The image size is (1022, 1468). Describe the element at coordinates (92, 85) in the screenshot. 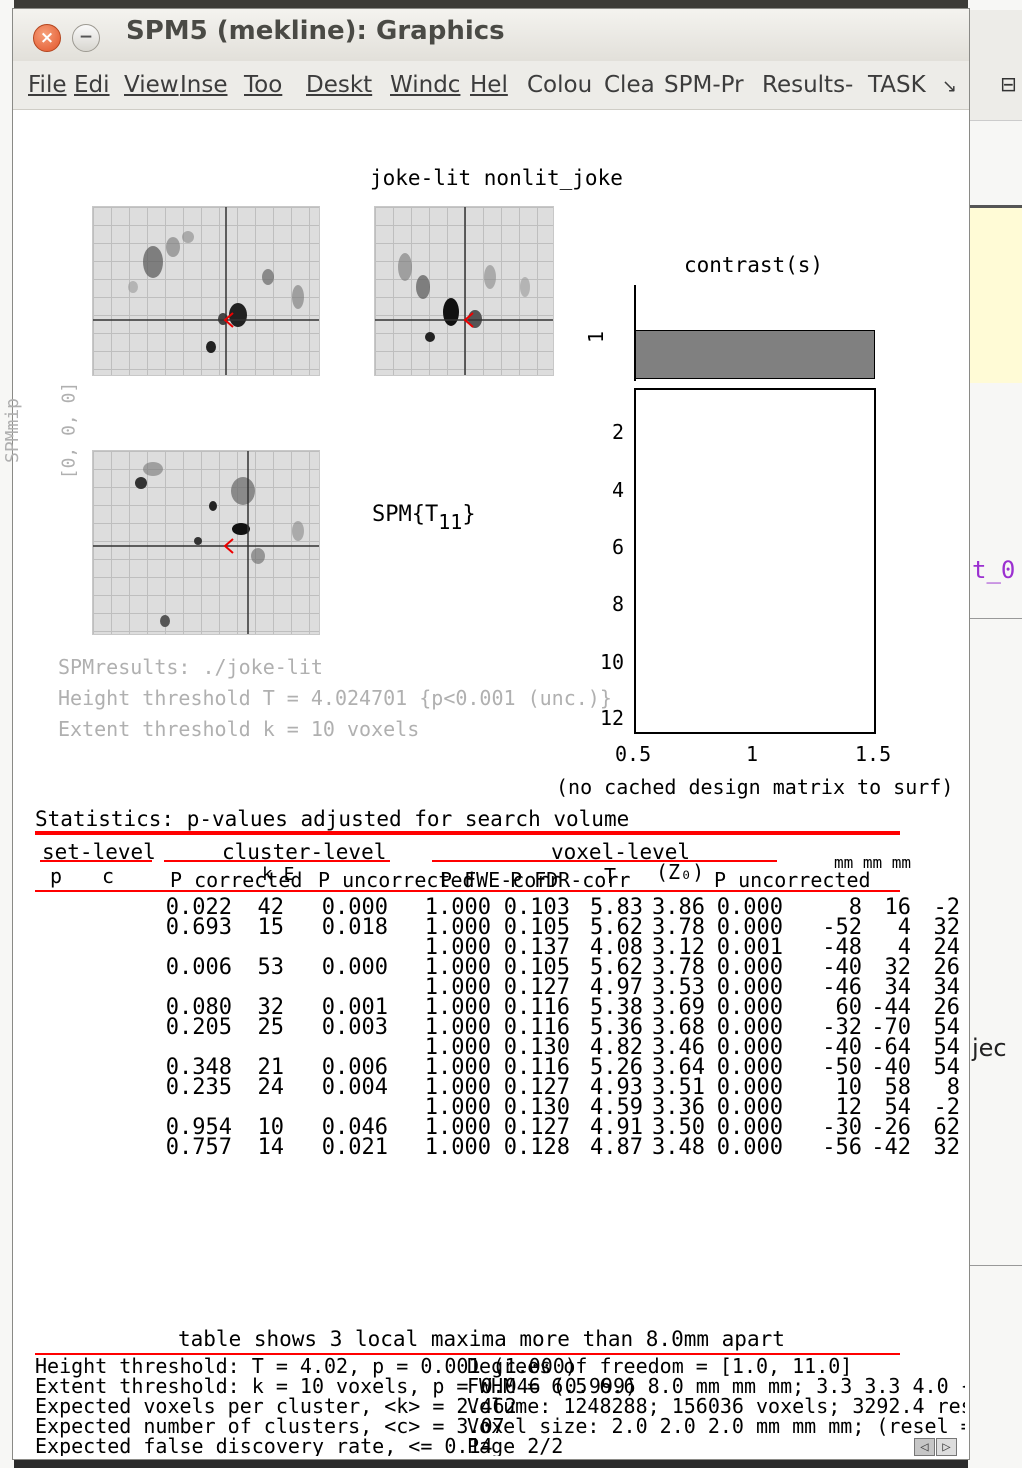

I see `menu-edit: Edi` at that location.